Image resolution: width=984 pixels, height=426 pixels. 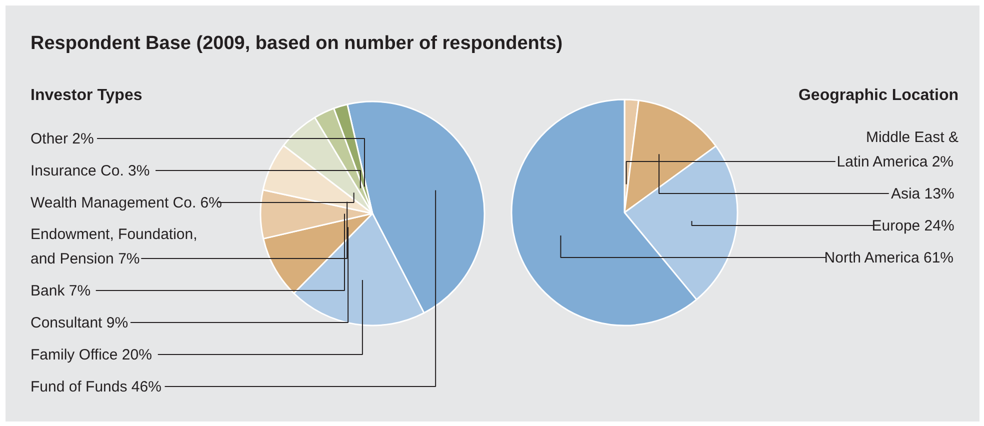 I want to click on slice-label: Europe 24%, so click(x=913, y=226).